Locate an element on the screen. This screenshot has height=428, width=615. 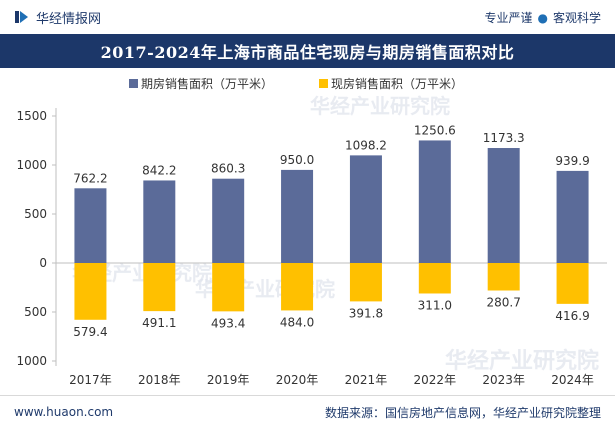
title-bar: 2017-2024年上海市商品住宅现房与期房销售面积对比 is located at coordinates (307, 51).